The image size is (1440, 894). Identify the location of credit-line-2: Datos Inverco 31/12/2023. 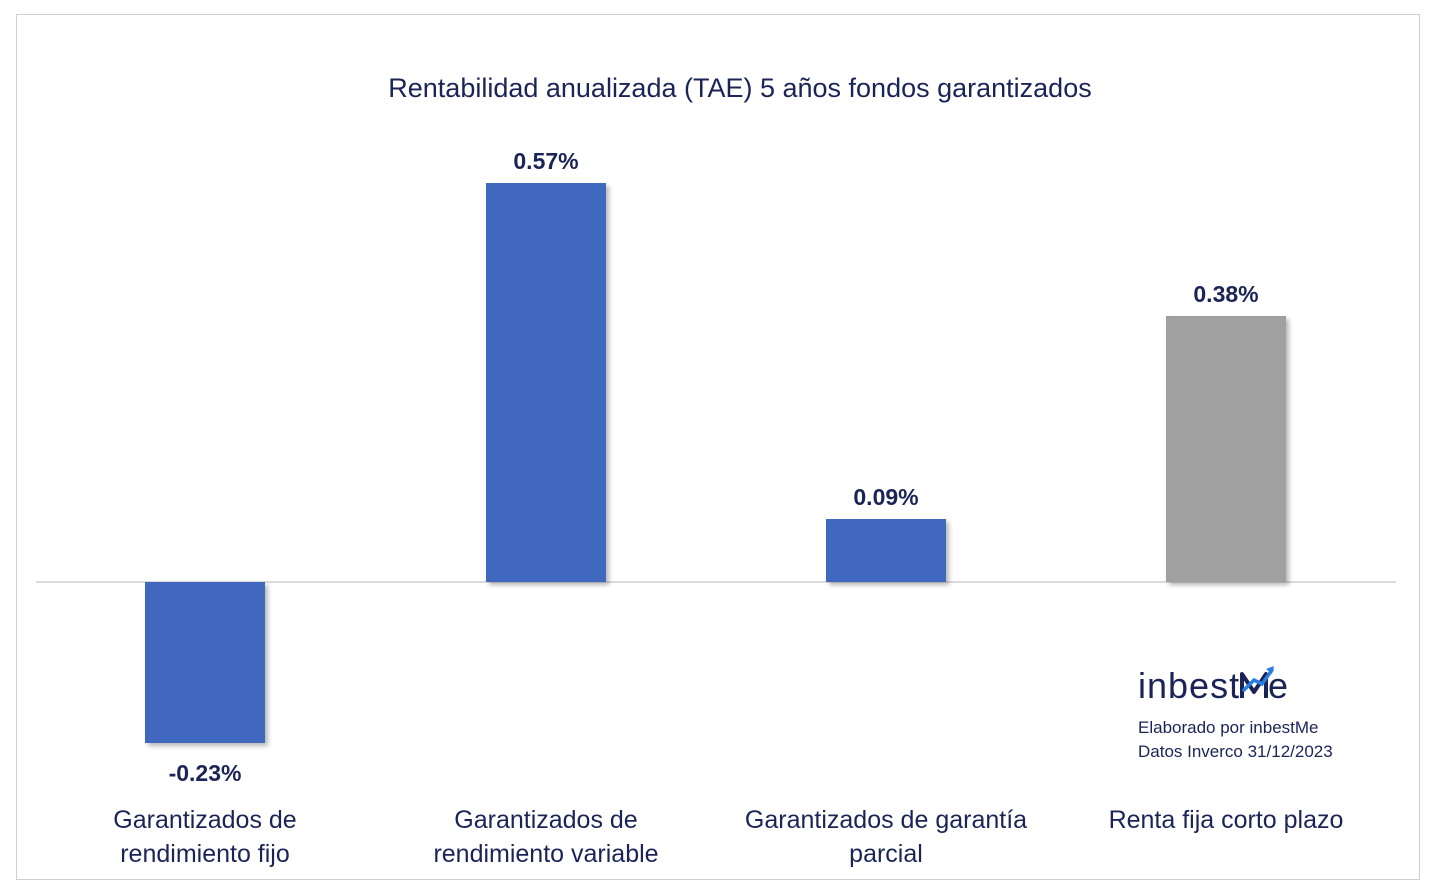
(1235, 751).